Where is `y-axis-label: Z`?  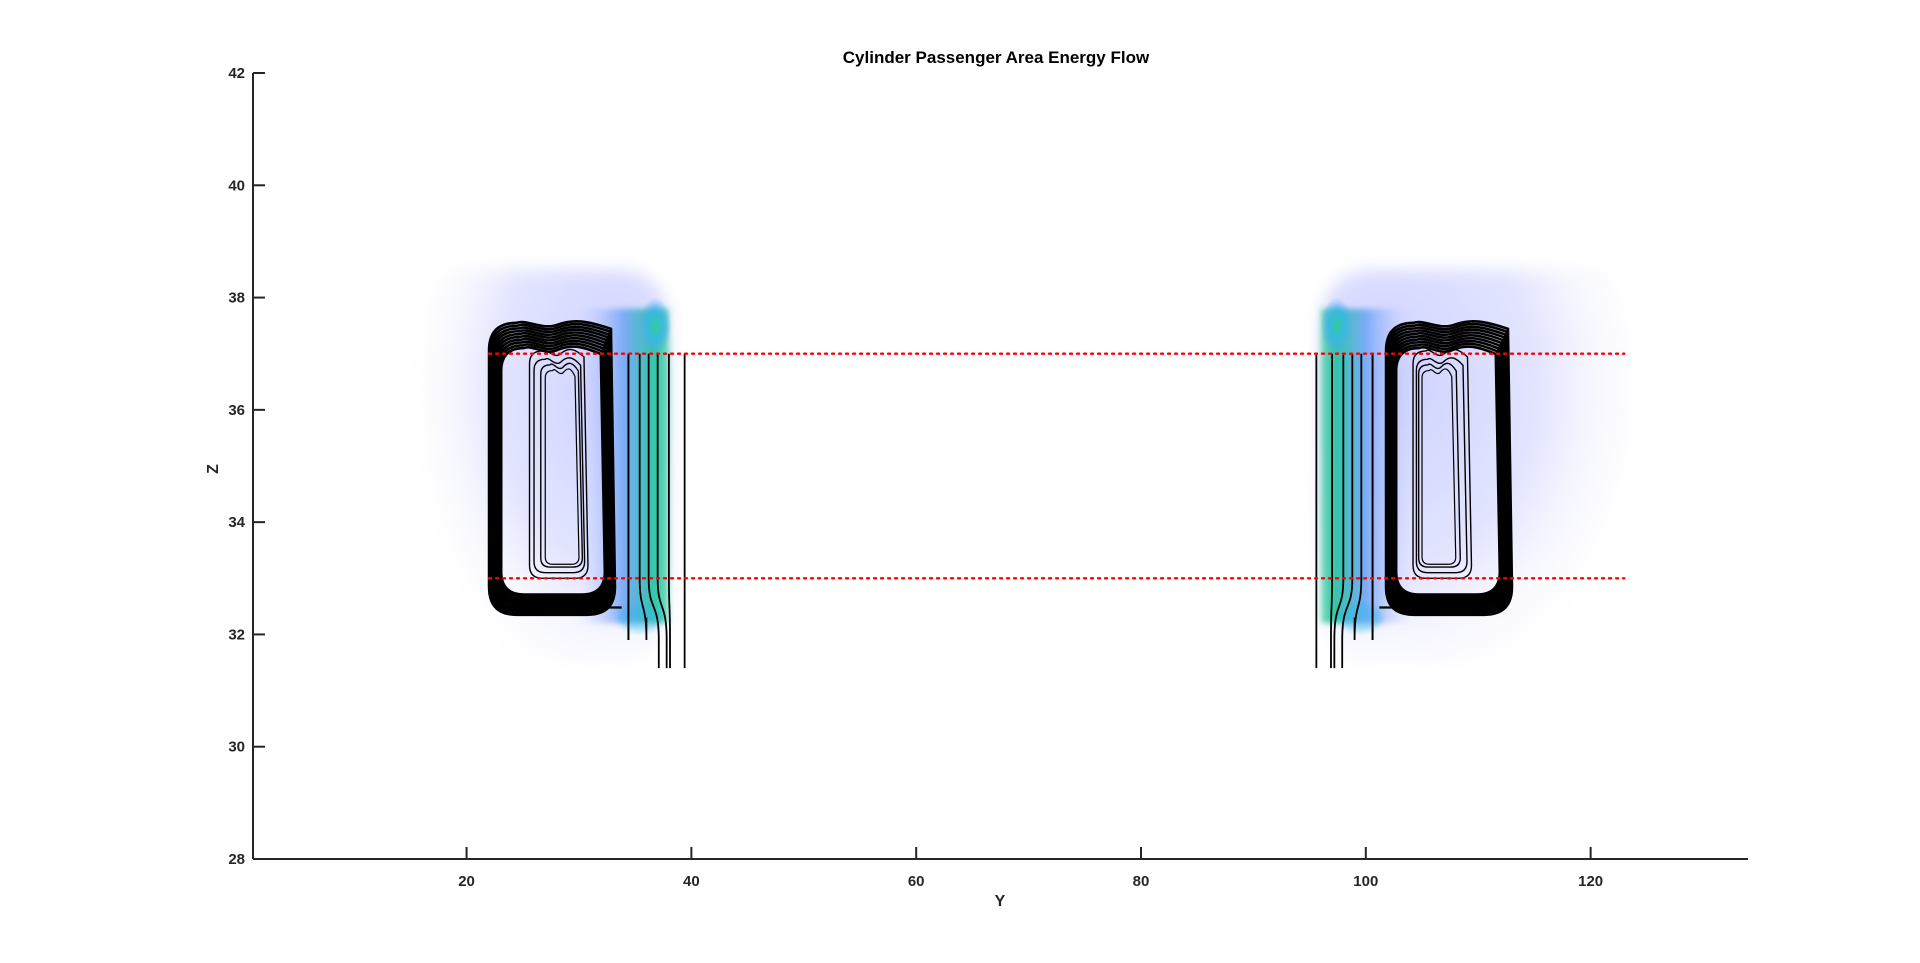
y-axis-label: Z is located at coordinates (213, 469).